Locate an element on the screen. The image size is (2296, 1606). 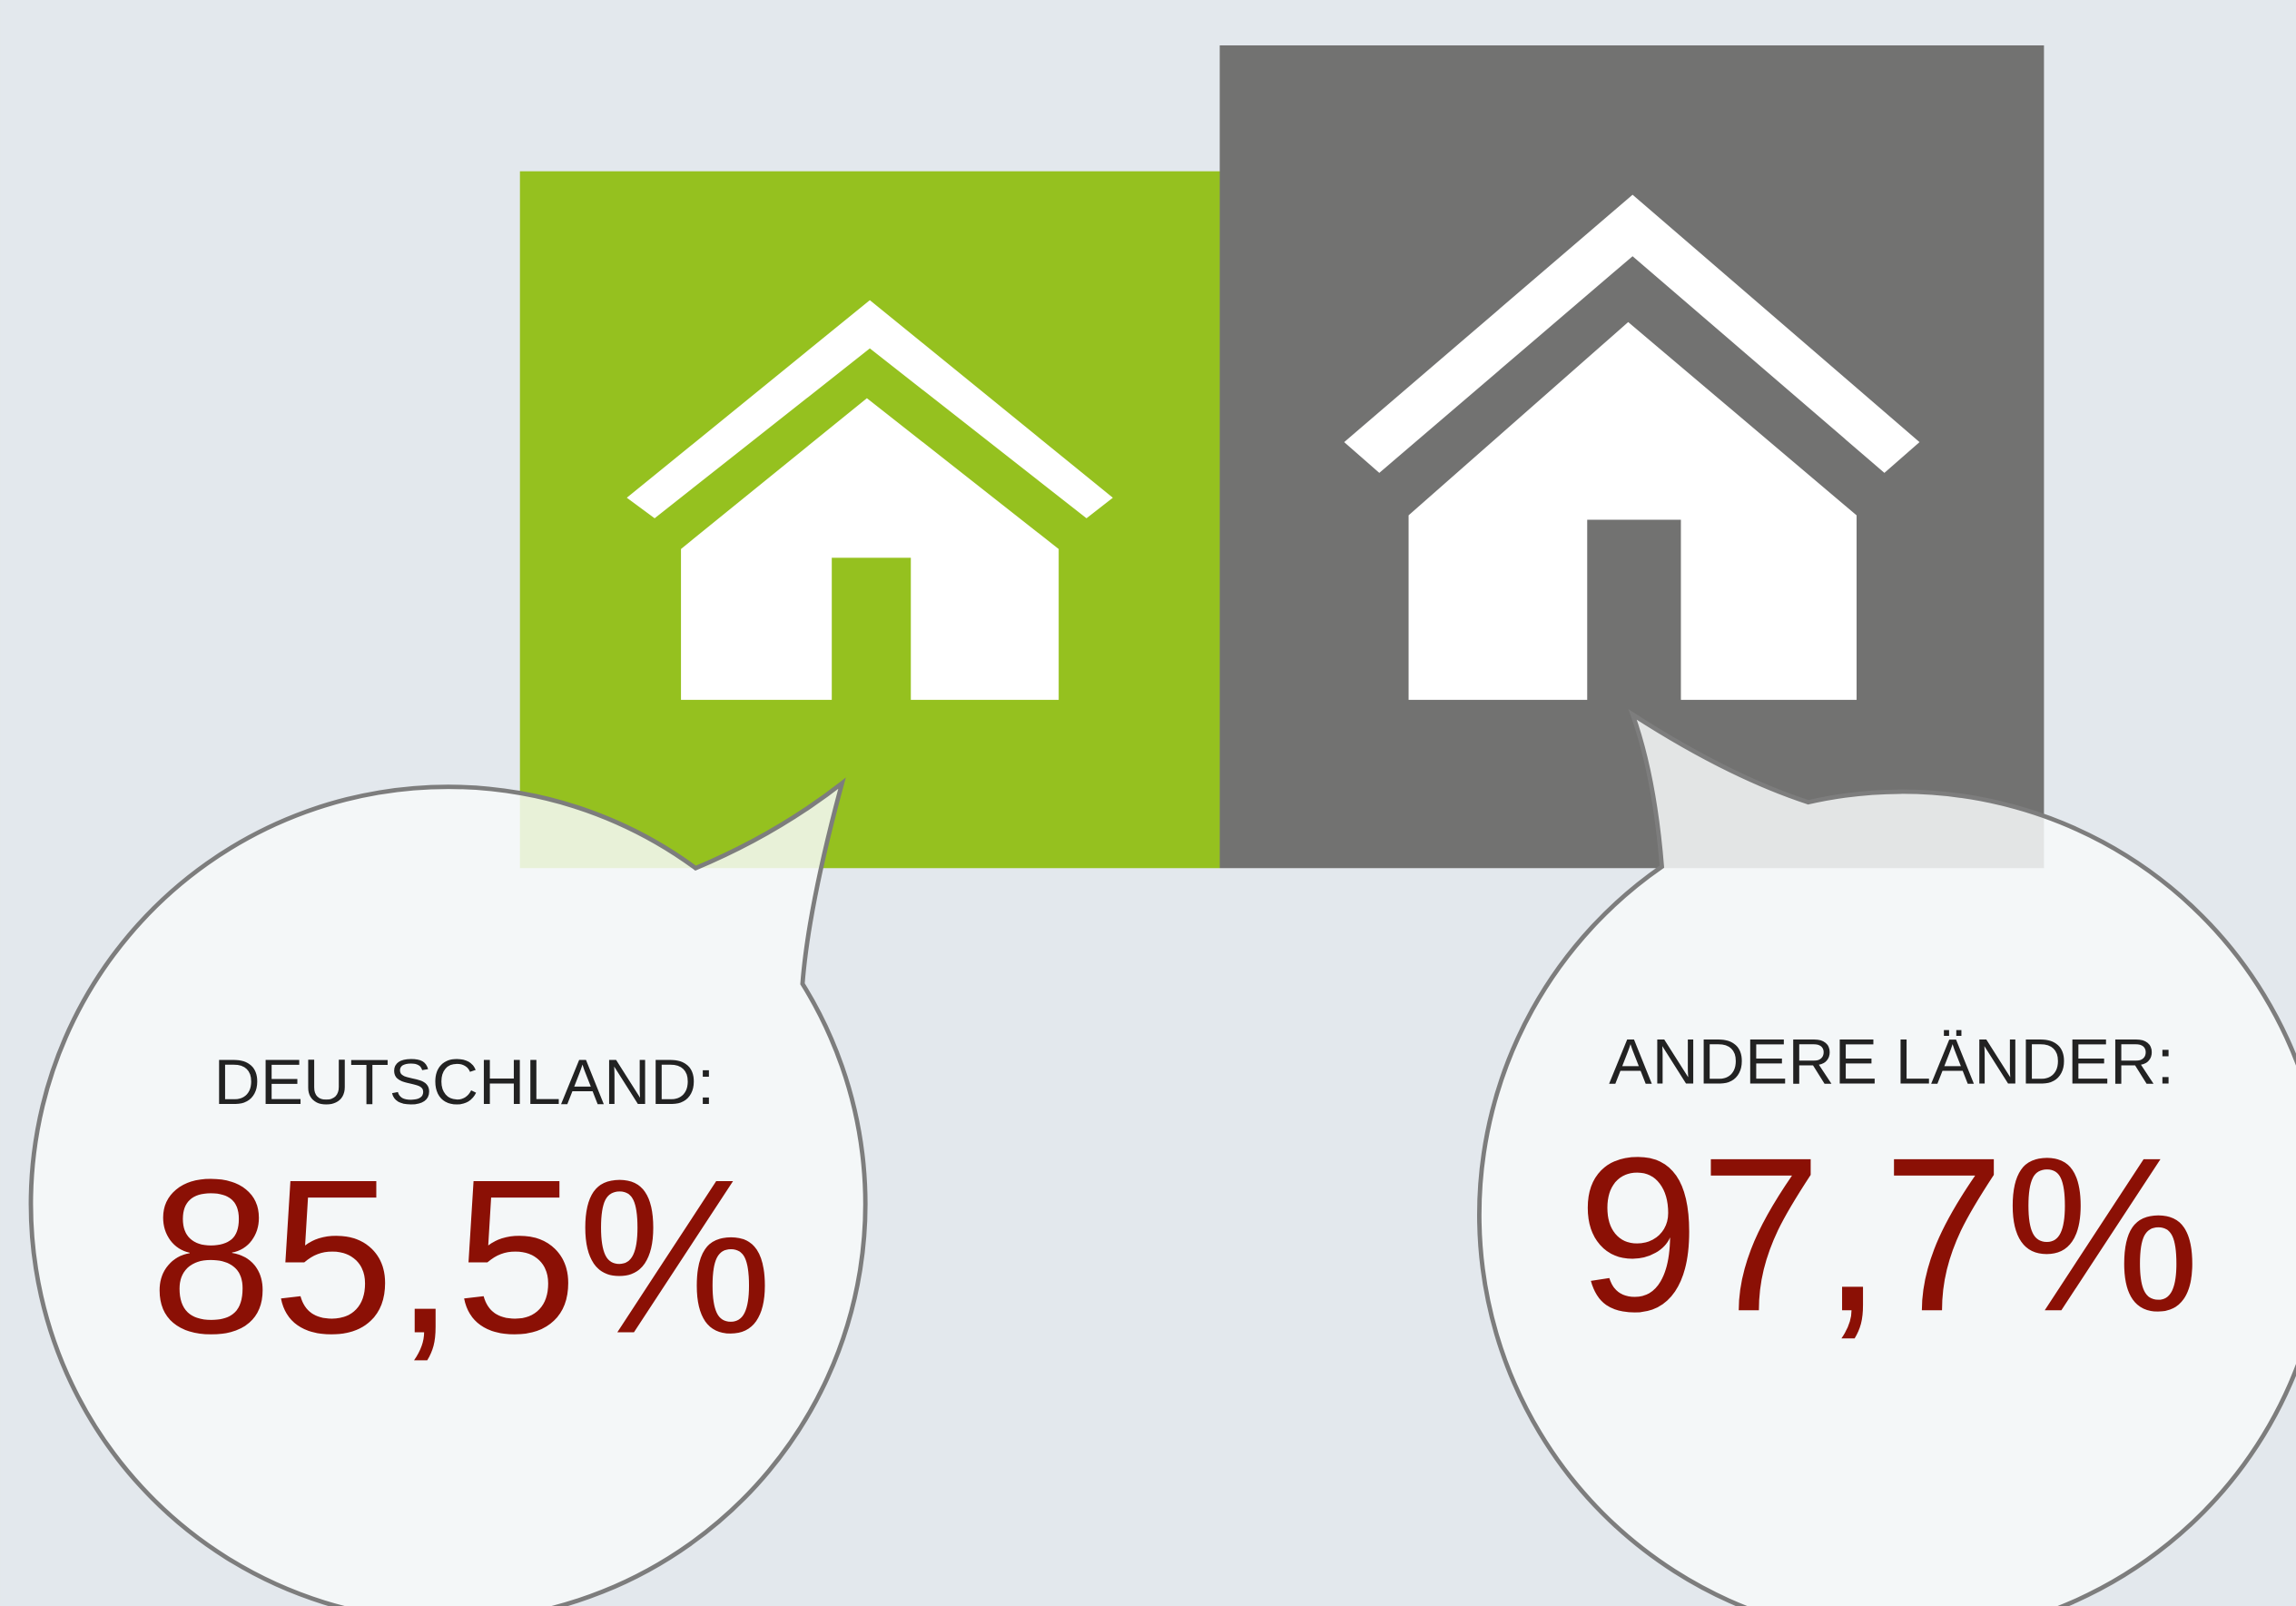
bubble-value: 85,5% is located at coordinates (461, 1256).